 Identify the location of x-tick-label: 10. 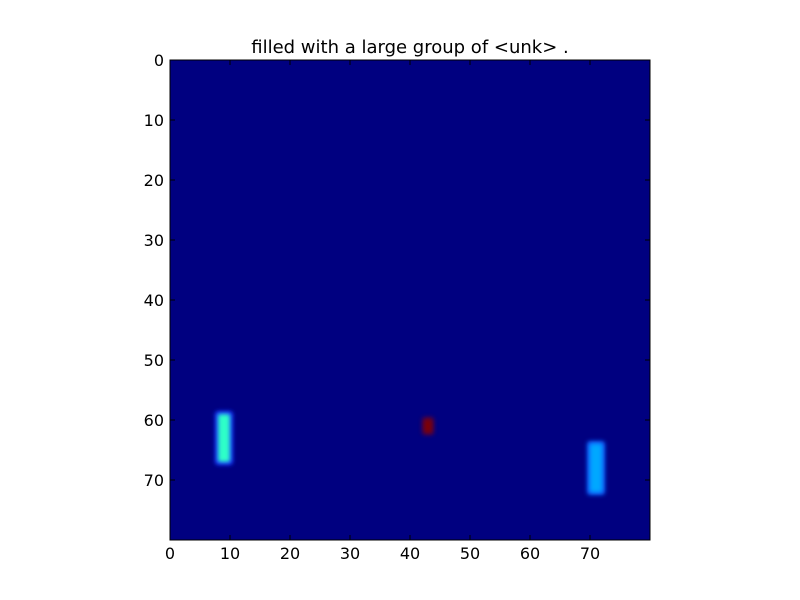
(230, 553).